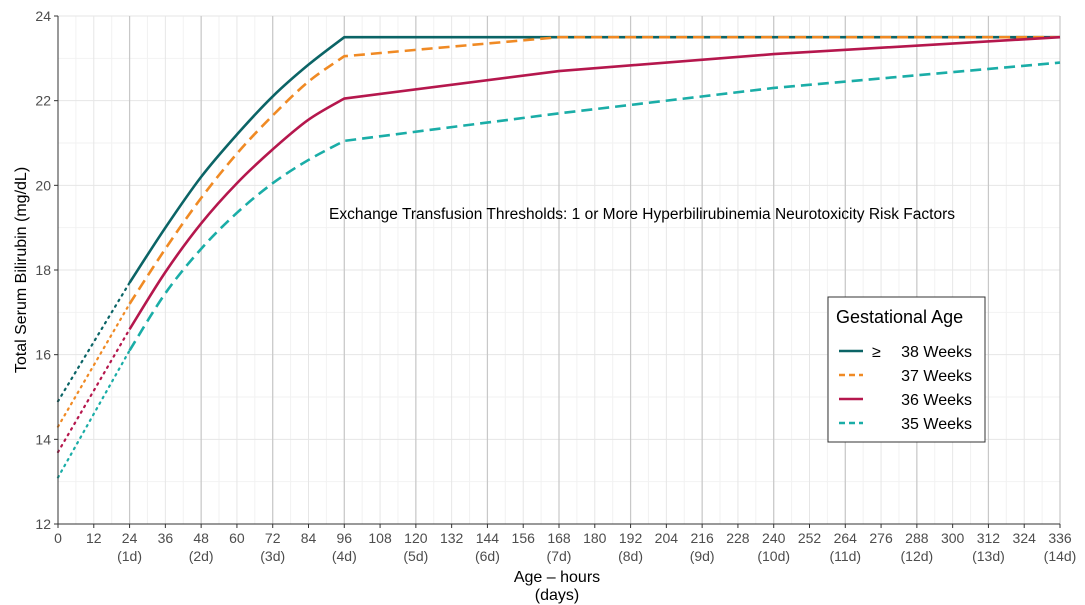 Image resolution: width=1085 pixels, height=605 pixels. Describe the element at coordinates (905, 388) in the screenshot. I see `legend-entries: ≥38 Weeks 37 Weeks 36 Weeks 35 Weeks` at that location.